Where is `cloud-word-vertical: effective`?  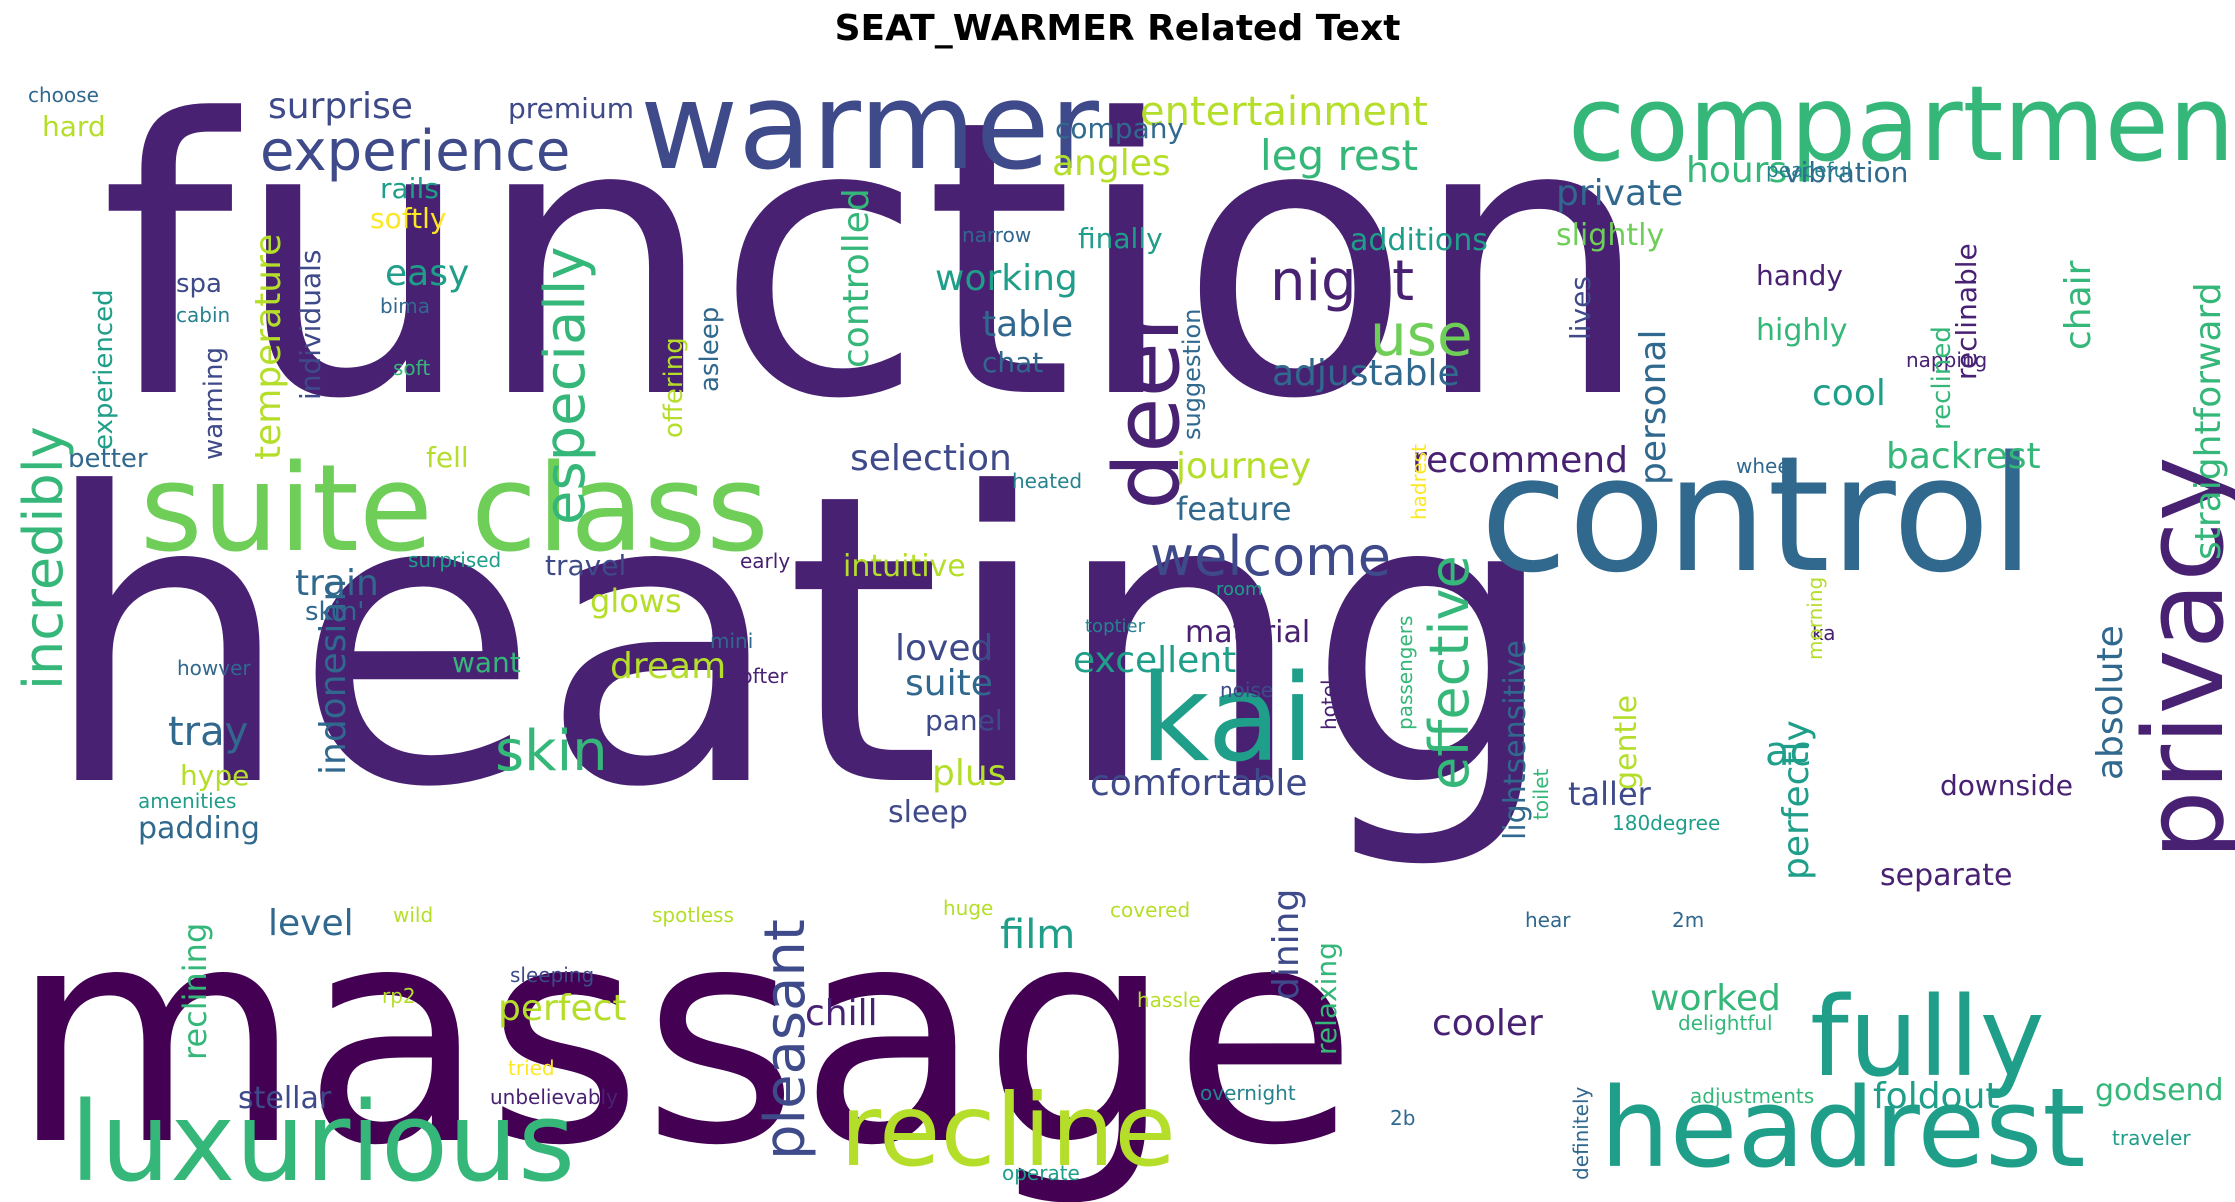
cloud-word-vertical: effective is located at coordinates (1449, 672).